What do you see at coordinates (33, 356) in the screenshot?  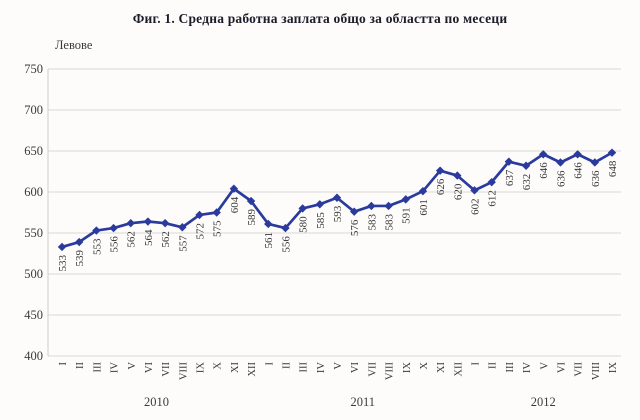 I see `y-axis-tick-label: 400` at bounding box center [33, 356].